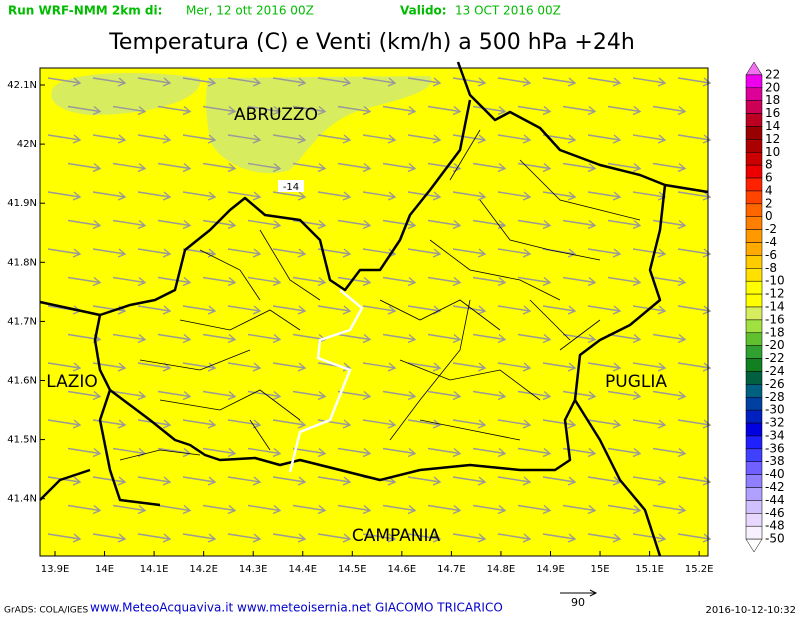  I want to click on lon-label: 15.1E, so click(649, 569).